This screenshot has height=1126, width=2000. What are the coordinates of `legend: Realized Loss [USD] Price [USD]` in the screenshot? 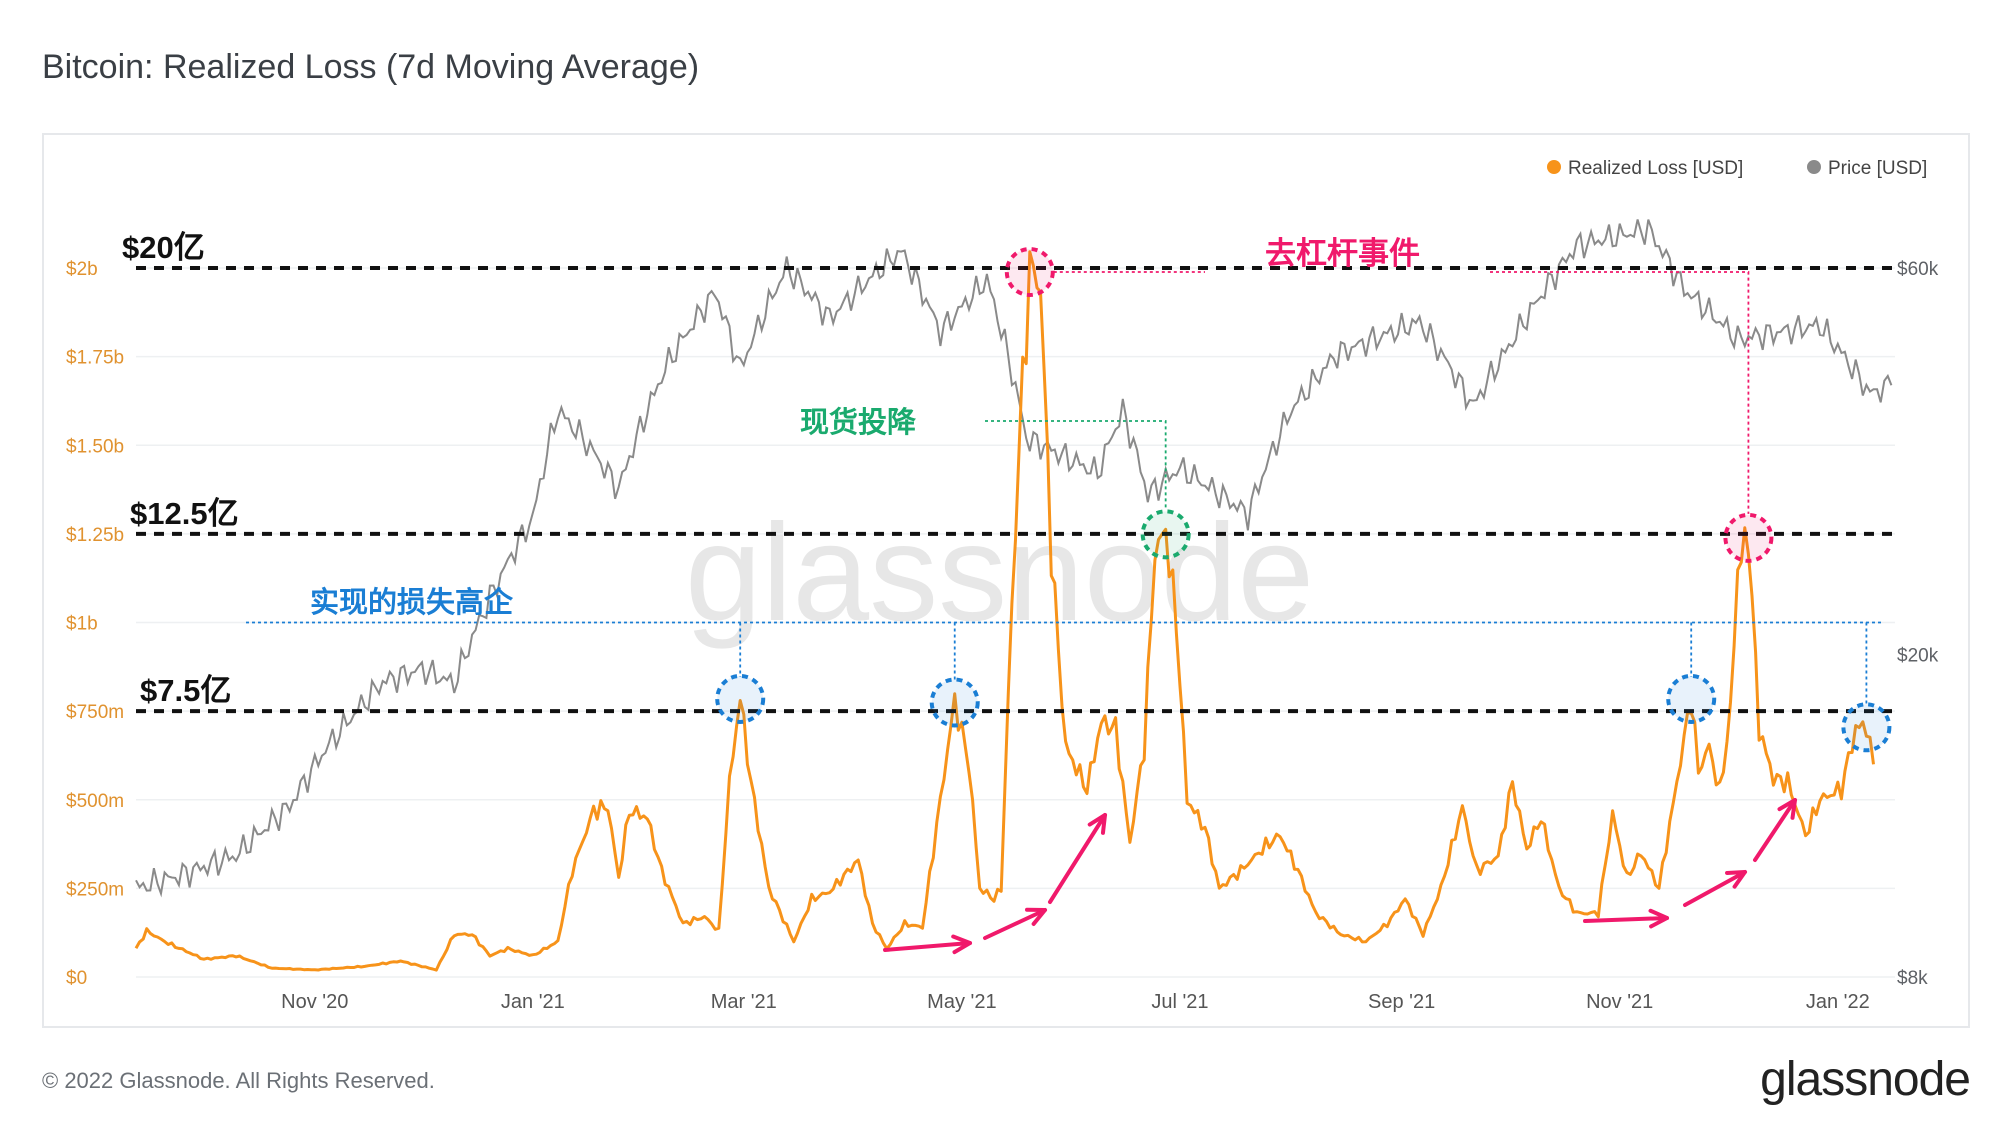 It's located at (1737, 168).